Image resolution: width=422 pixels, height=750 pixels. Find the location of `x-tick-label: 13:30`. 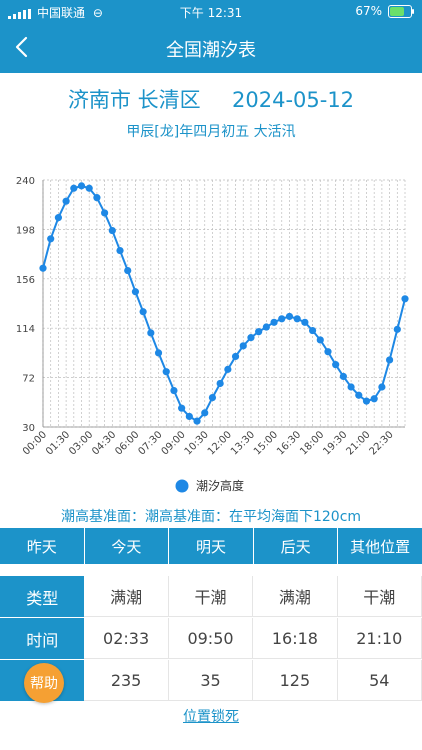

x-tick-label: 13:30 is located at coordinates (243, 443).